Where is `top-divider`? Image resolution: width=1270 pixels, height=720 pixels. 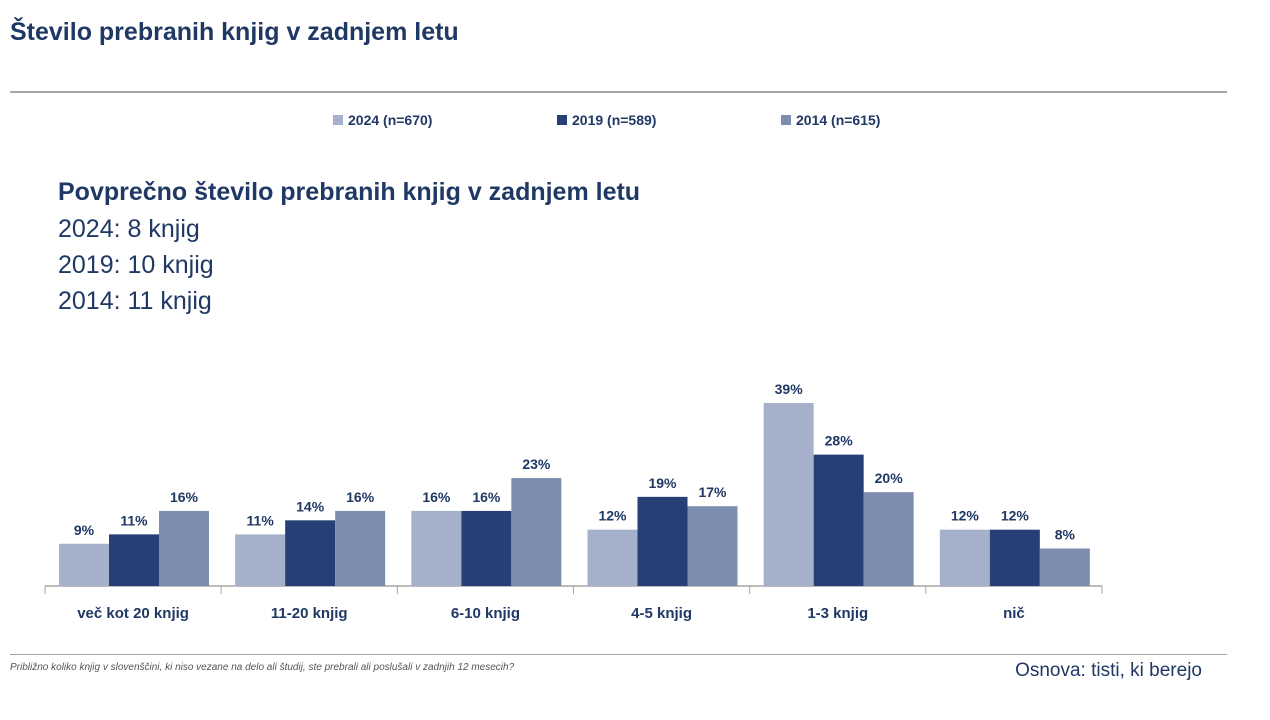 top-divider is located at coordinates (618, 92).